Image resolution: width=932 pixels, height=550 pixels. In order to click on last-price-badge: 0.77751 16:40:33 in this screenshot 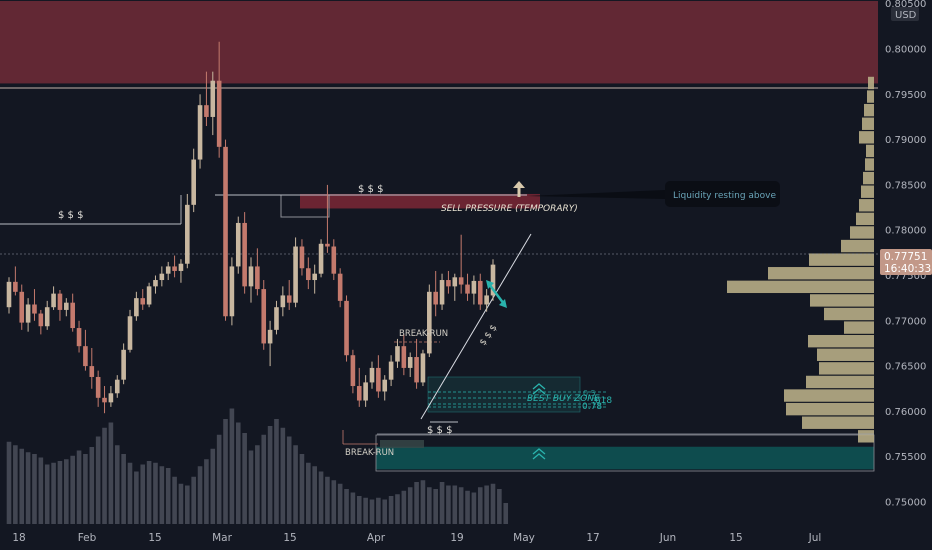, I will do `click(906, 262)`.